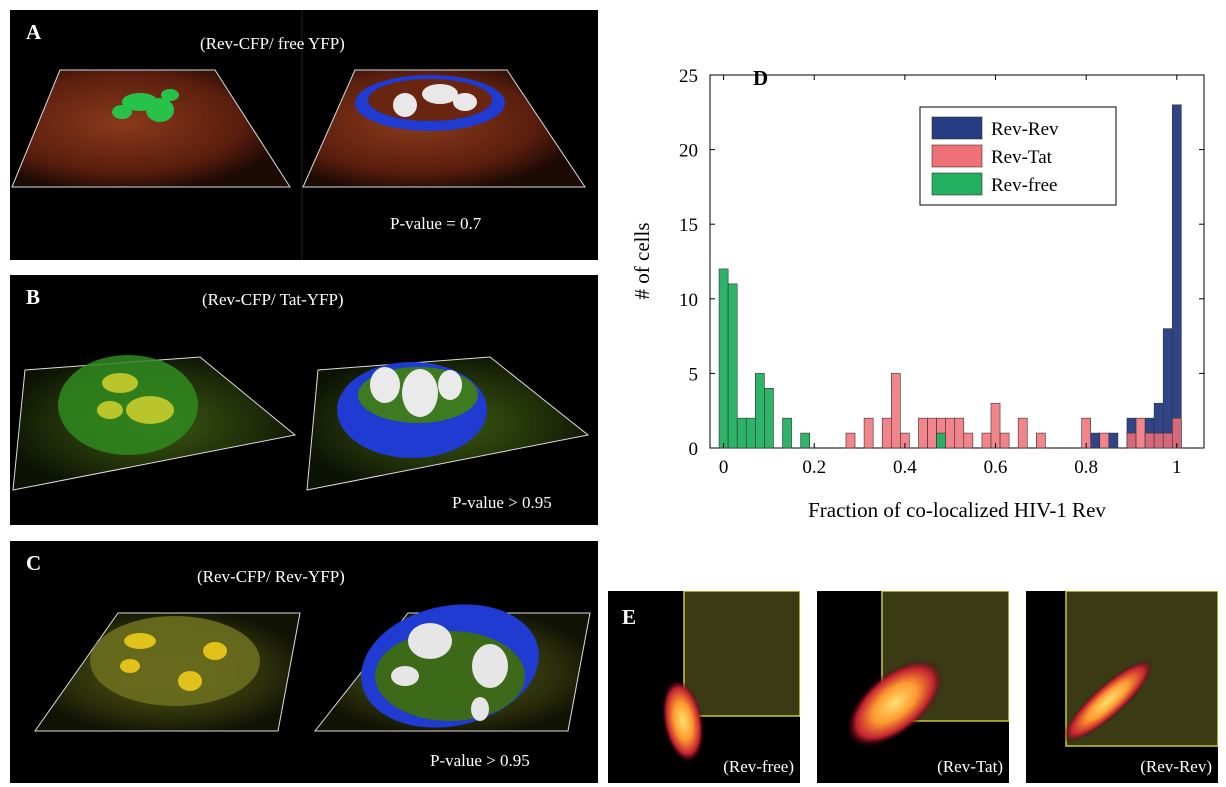 The width and height of the screenshot is (1226, 787). I want to click on panel-a-image, so click(298, 135).